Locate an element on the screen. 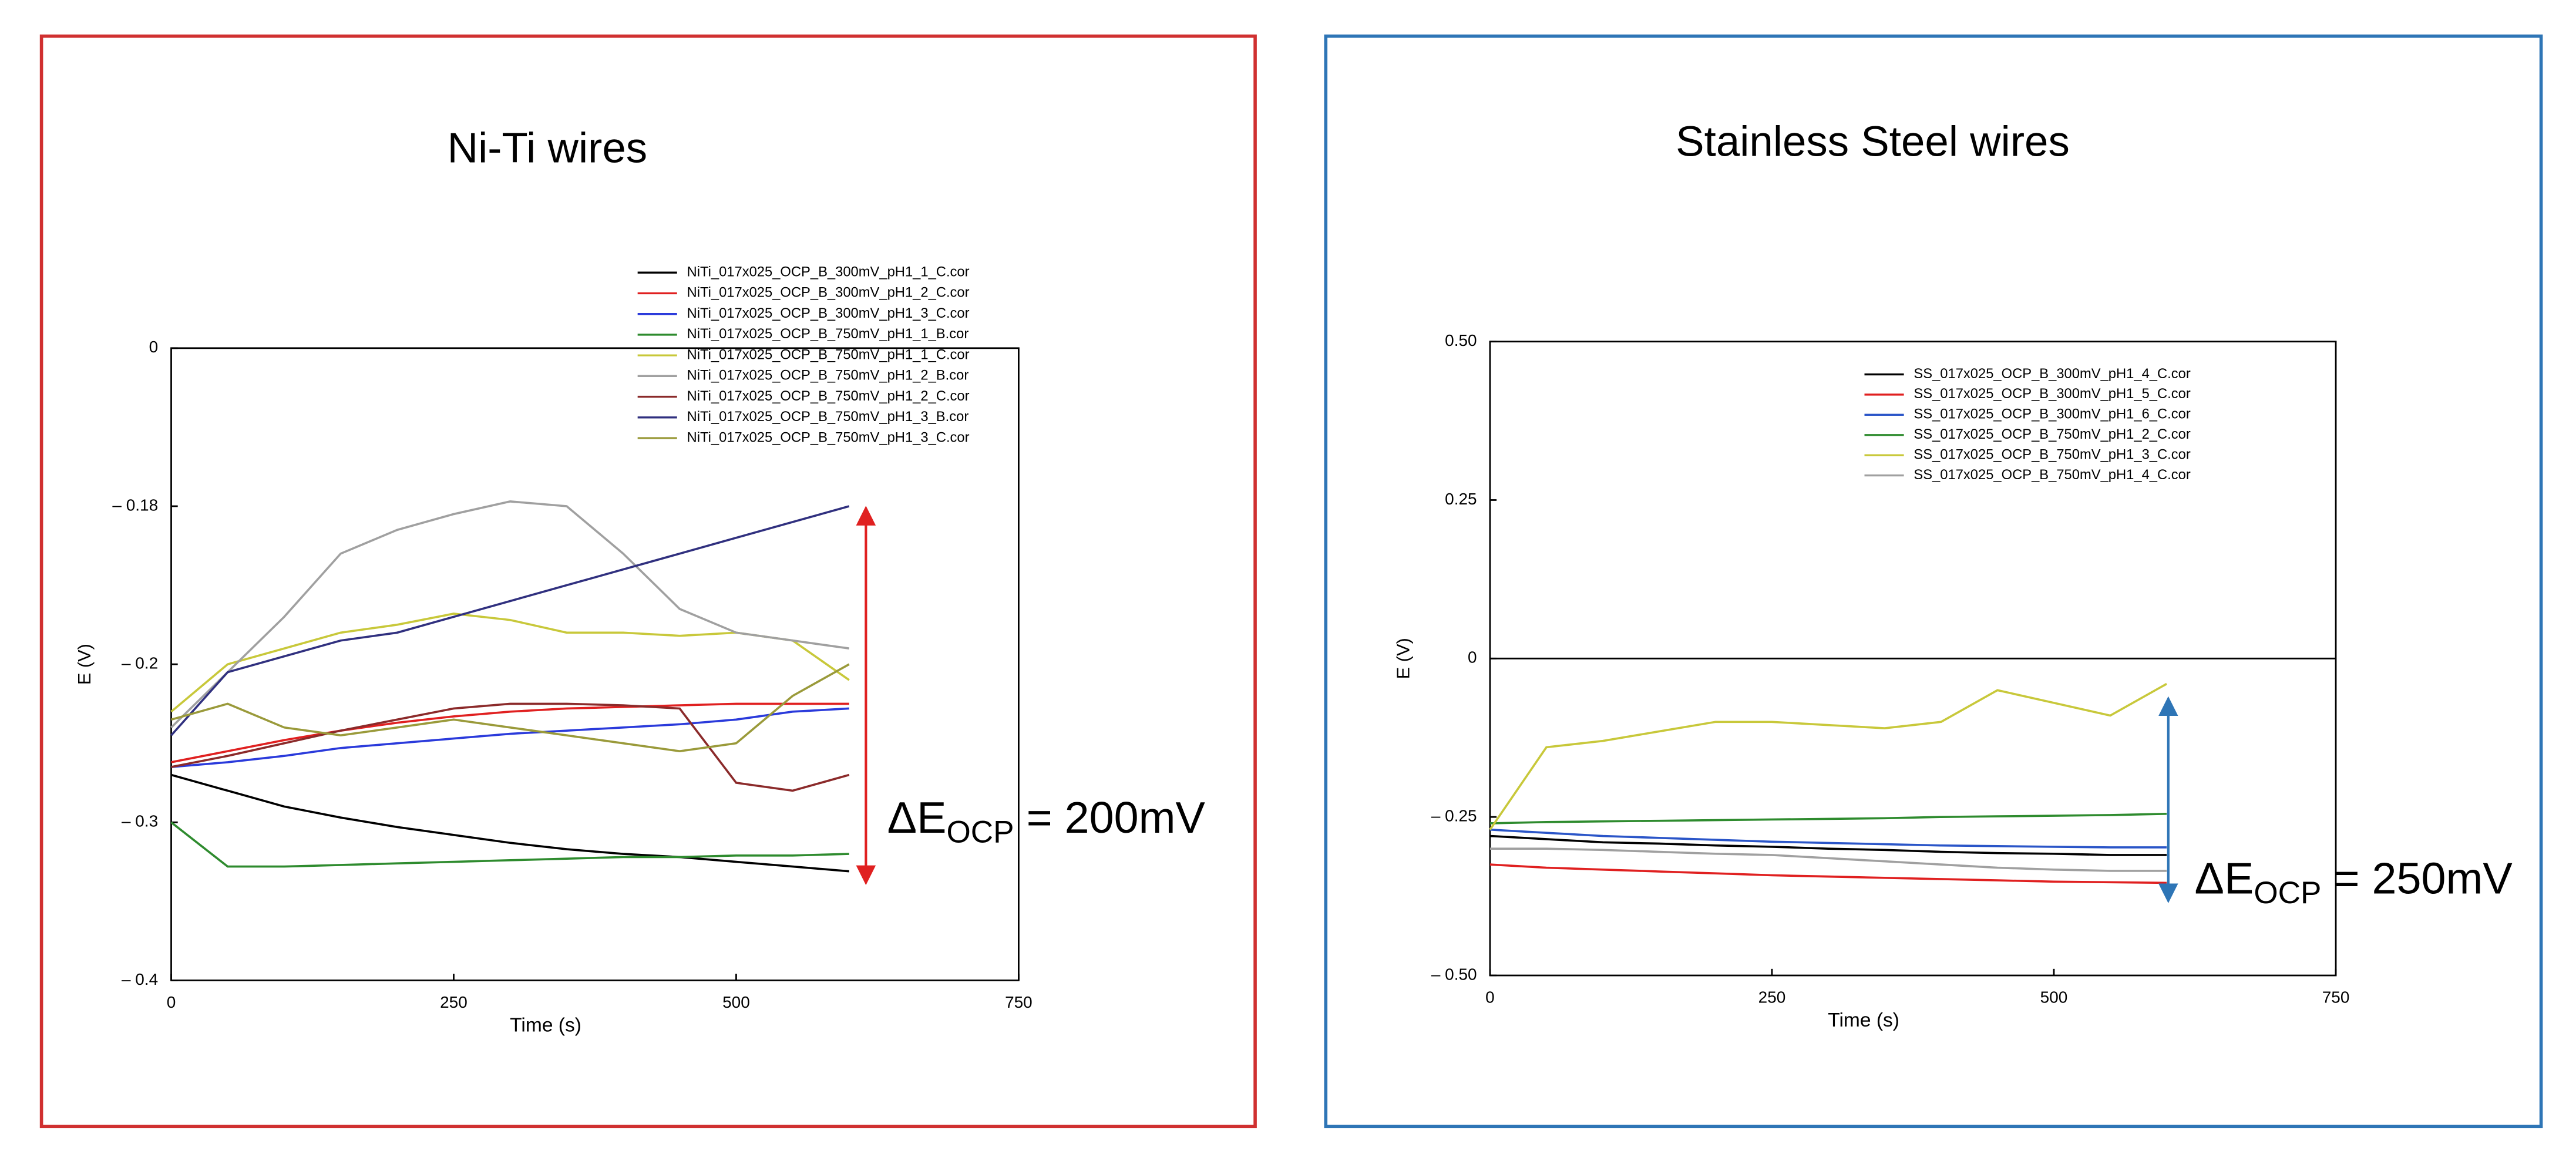 This screenshot has width=2576, height=1161. y-tick-label: – 0.4 is located at coordinates (140, 979).